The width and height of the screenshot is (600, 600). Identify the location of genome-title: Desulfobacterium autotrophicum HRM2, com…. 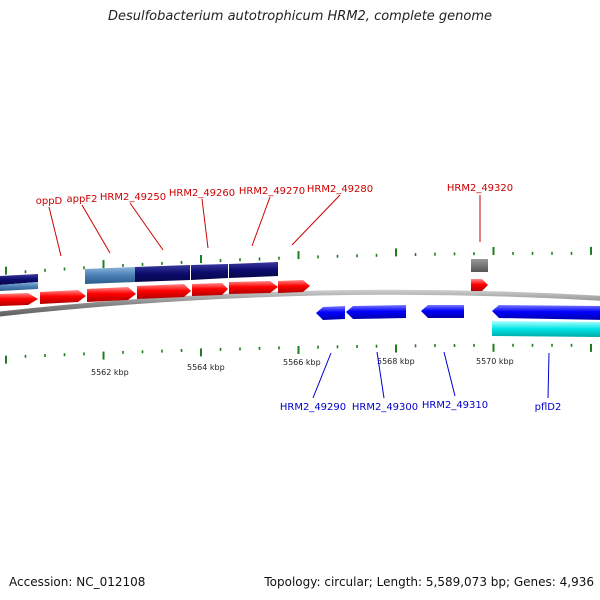
(300, 16).